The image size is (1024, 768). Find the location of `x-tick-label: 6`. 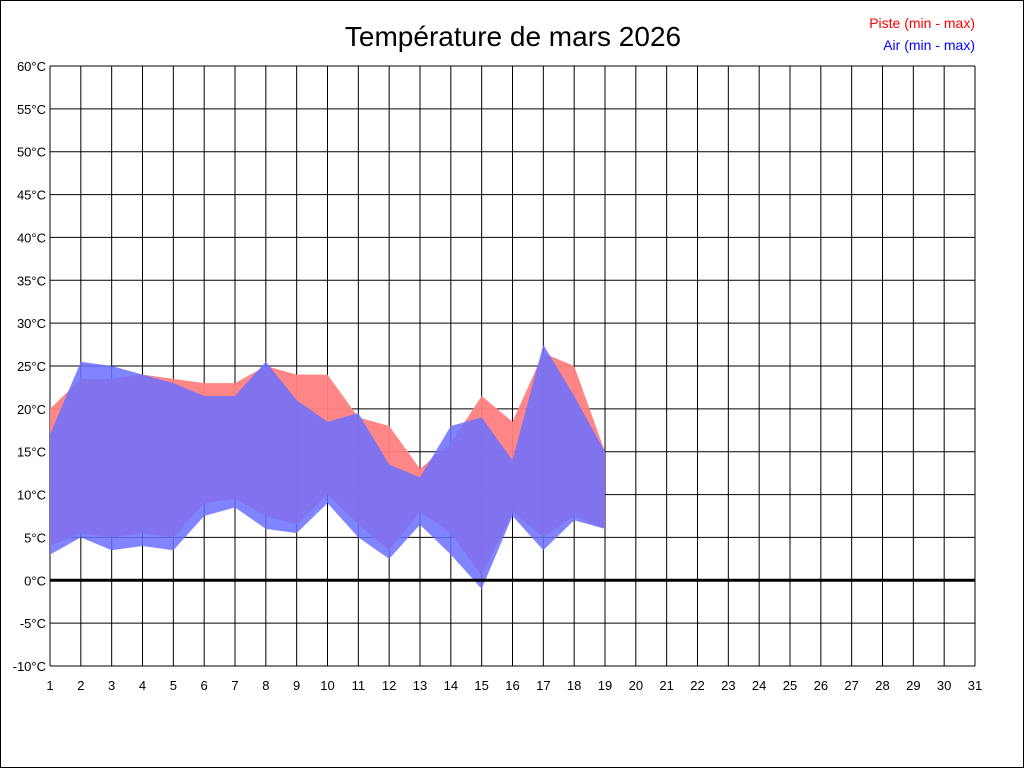

x-tick-label: 6 is located at coordinates (204, 685).